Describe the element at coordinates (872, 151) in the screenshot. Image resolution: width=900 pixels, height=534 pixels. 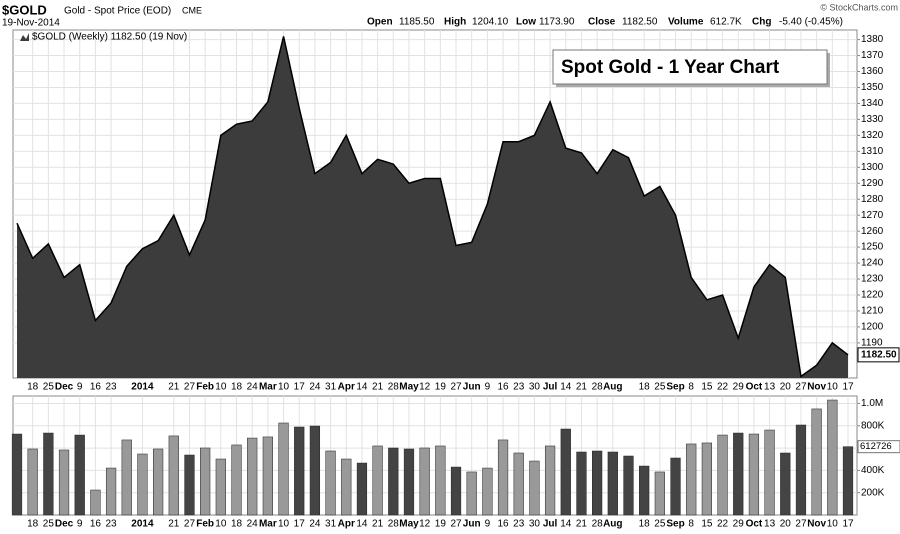
I see `y-tick-label: 1310` at that location.